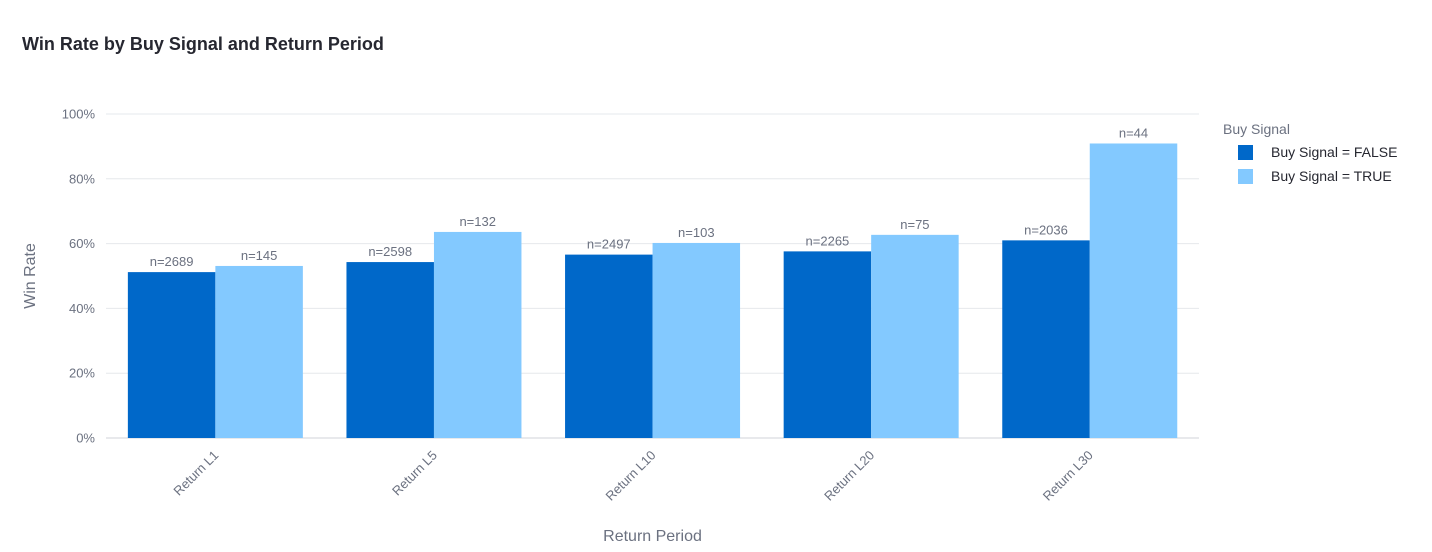  Describe the element at coordinates (390, 251) in the screenshot. I see `bar-data-label: n=2598` at that location.